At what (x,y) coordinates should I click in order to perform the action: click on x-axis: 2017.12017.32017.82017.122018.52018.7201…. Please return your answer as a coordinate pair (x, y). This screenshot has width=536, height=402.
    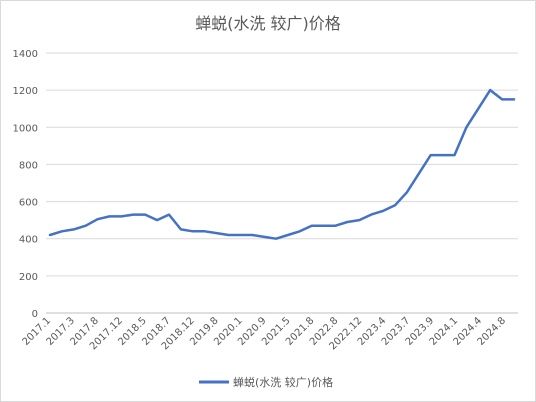
    Looking at the image, I should click on (265, 333).